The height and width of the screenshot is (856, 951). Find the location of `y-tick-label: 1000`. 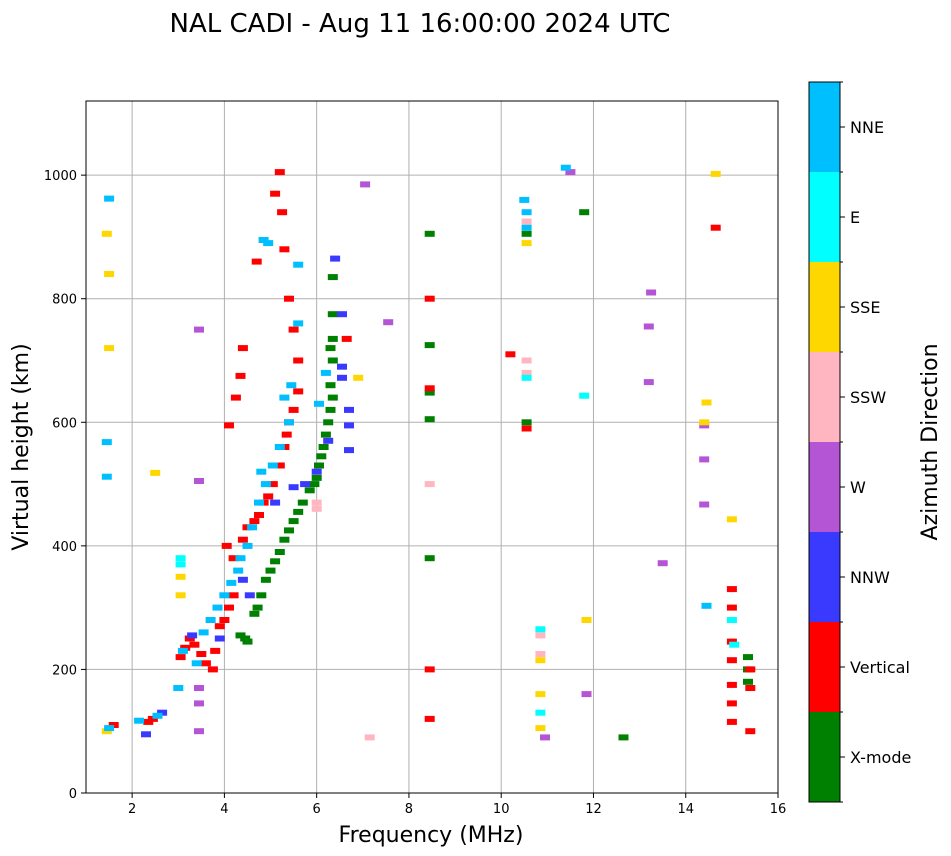

y-tick-label: 1000 is located at coordinates (60, 176).